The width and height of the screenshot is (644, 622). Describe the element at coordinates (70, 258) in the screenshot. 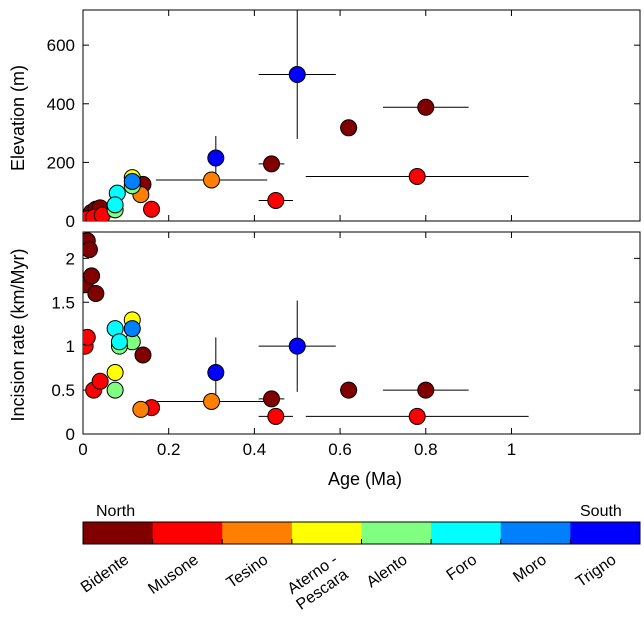

I see `y-tick-label: 2` at that location.